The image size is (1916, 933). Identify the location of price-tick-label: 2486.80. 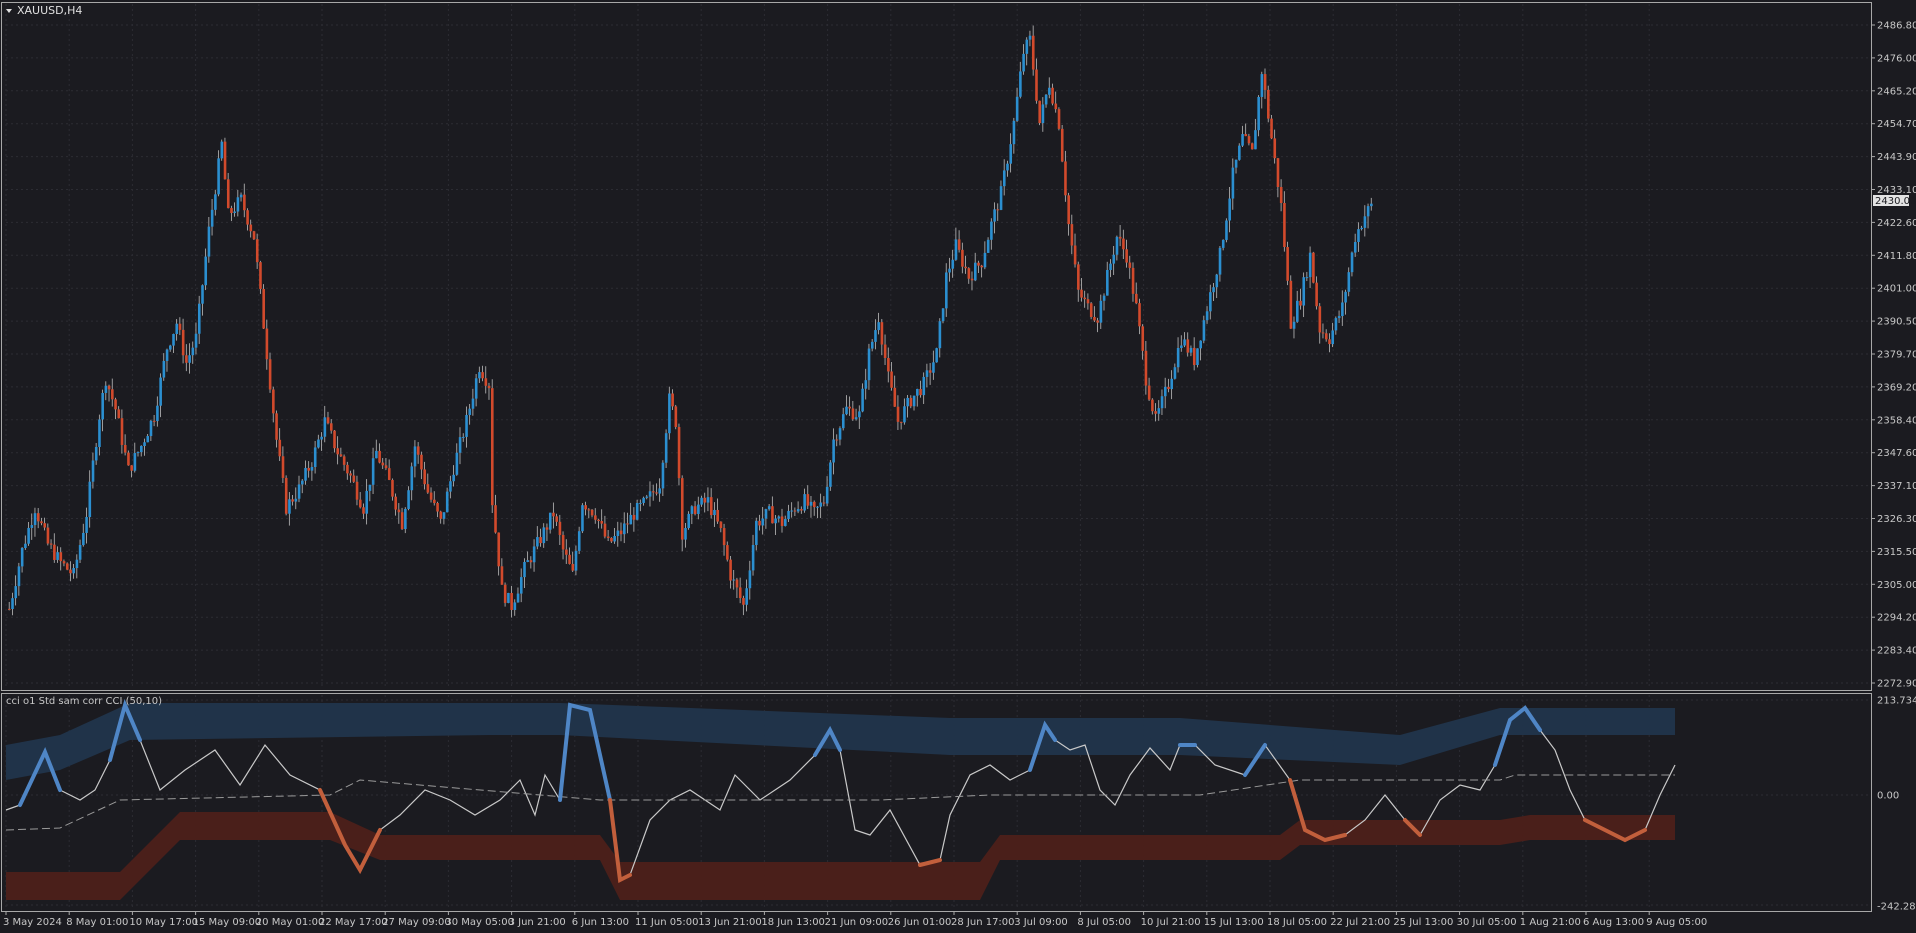
(1896, 26).